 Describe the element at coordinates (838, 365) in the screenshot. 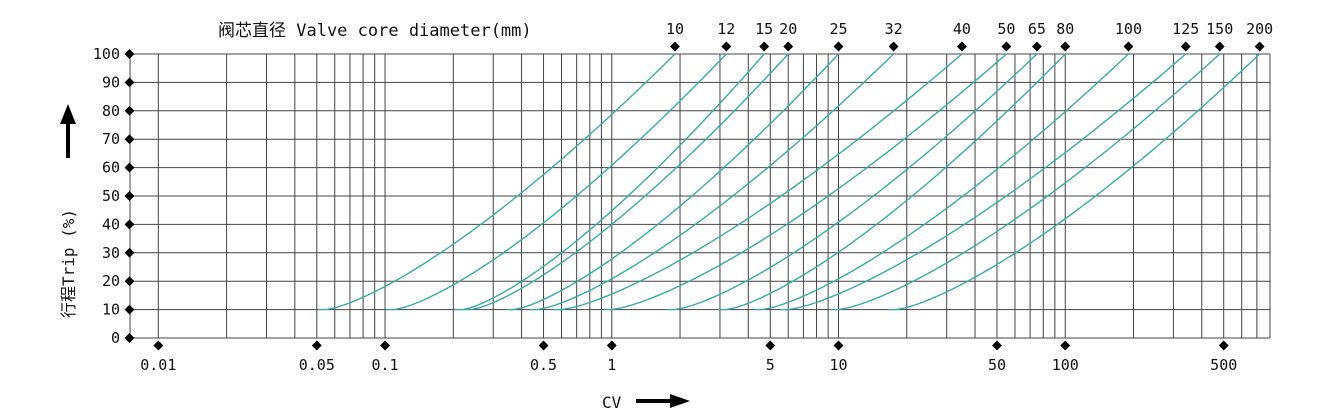

I see `x-tick-label: 10` at that location.